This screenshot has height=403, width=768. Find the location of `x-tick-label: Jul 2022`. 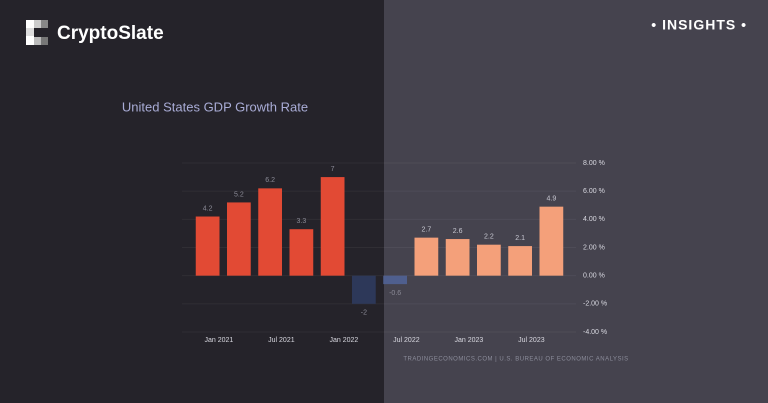

x-tick-label: Jul 2022 is located at coordinates (406, 340).